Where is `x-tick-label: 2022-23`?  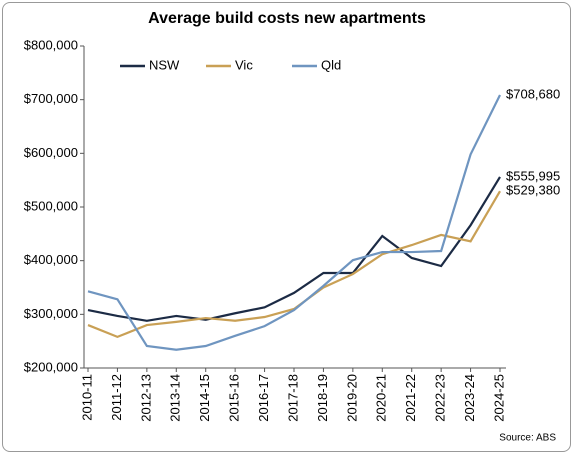
x-tick-label: 2022-23 is located at coordinates (440, 398).